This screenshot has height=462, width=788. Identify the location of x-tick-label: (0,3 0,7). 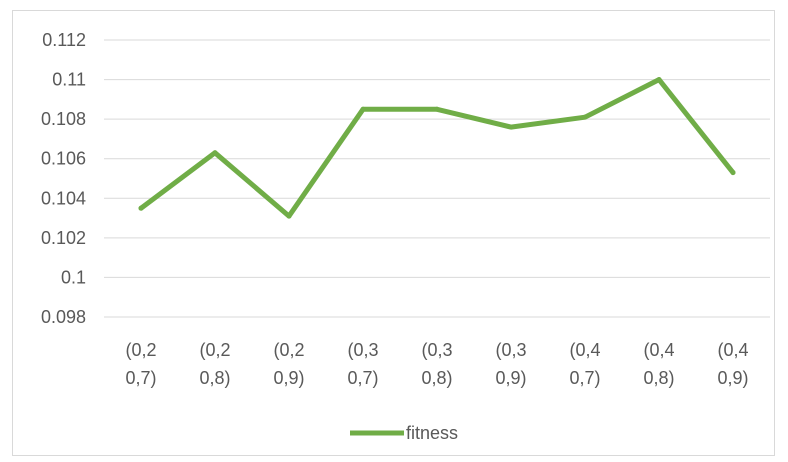
(362, 364).